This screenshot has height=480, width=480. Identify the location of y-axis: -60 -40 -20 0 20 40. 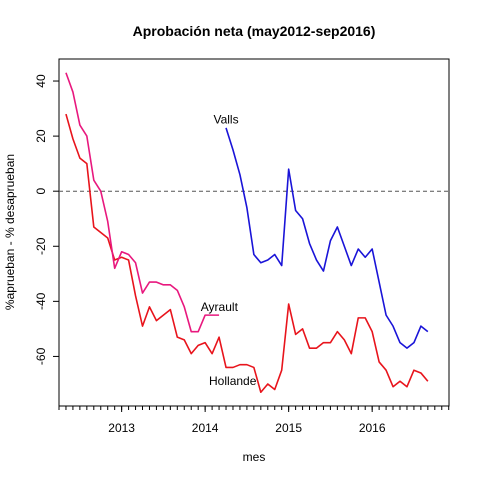
(46, 219).